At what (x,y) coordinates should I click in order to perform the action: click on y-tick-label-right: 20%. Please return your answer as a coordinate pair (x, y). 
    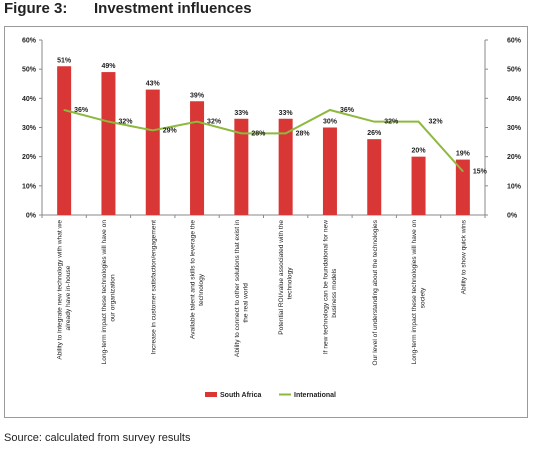
    Looking at the image, I should click on (514, 157).